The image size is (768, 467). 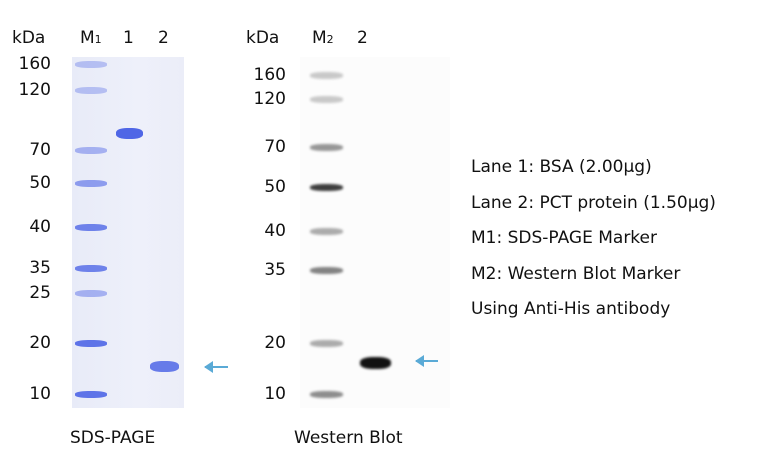 I want to click on wb-marker-lane-label: M2, so click(x=323, y=38).